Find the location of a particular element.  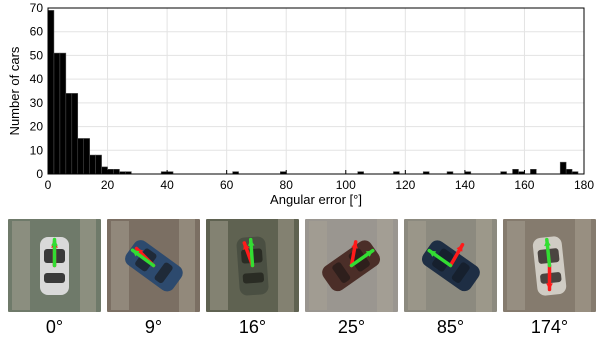

example-angle-label: 9° is located at coordinates (153, 327).